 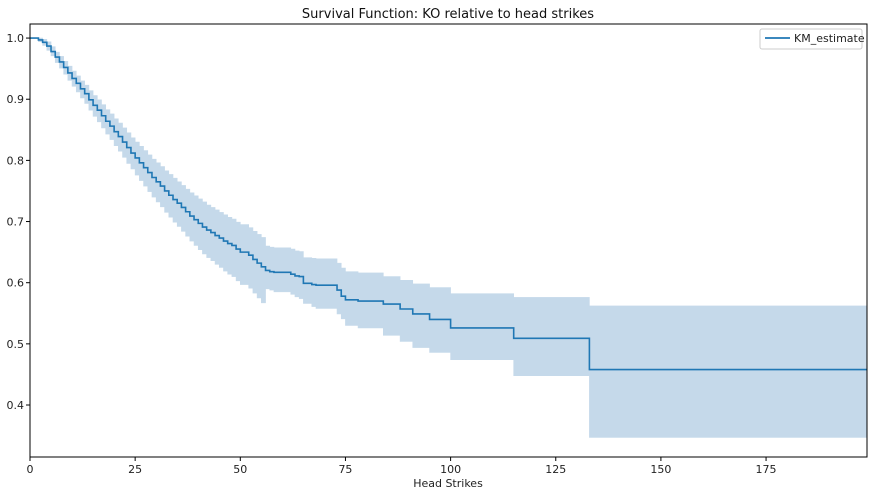 I want to click on x-tick-label: 75, so click(x=345, y=469).